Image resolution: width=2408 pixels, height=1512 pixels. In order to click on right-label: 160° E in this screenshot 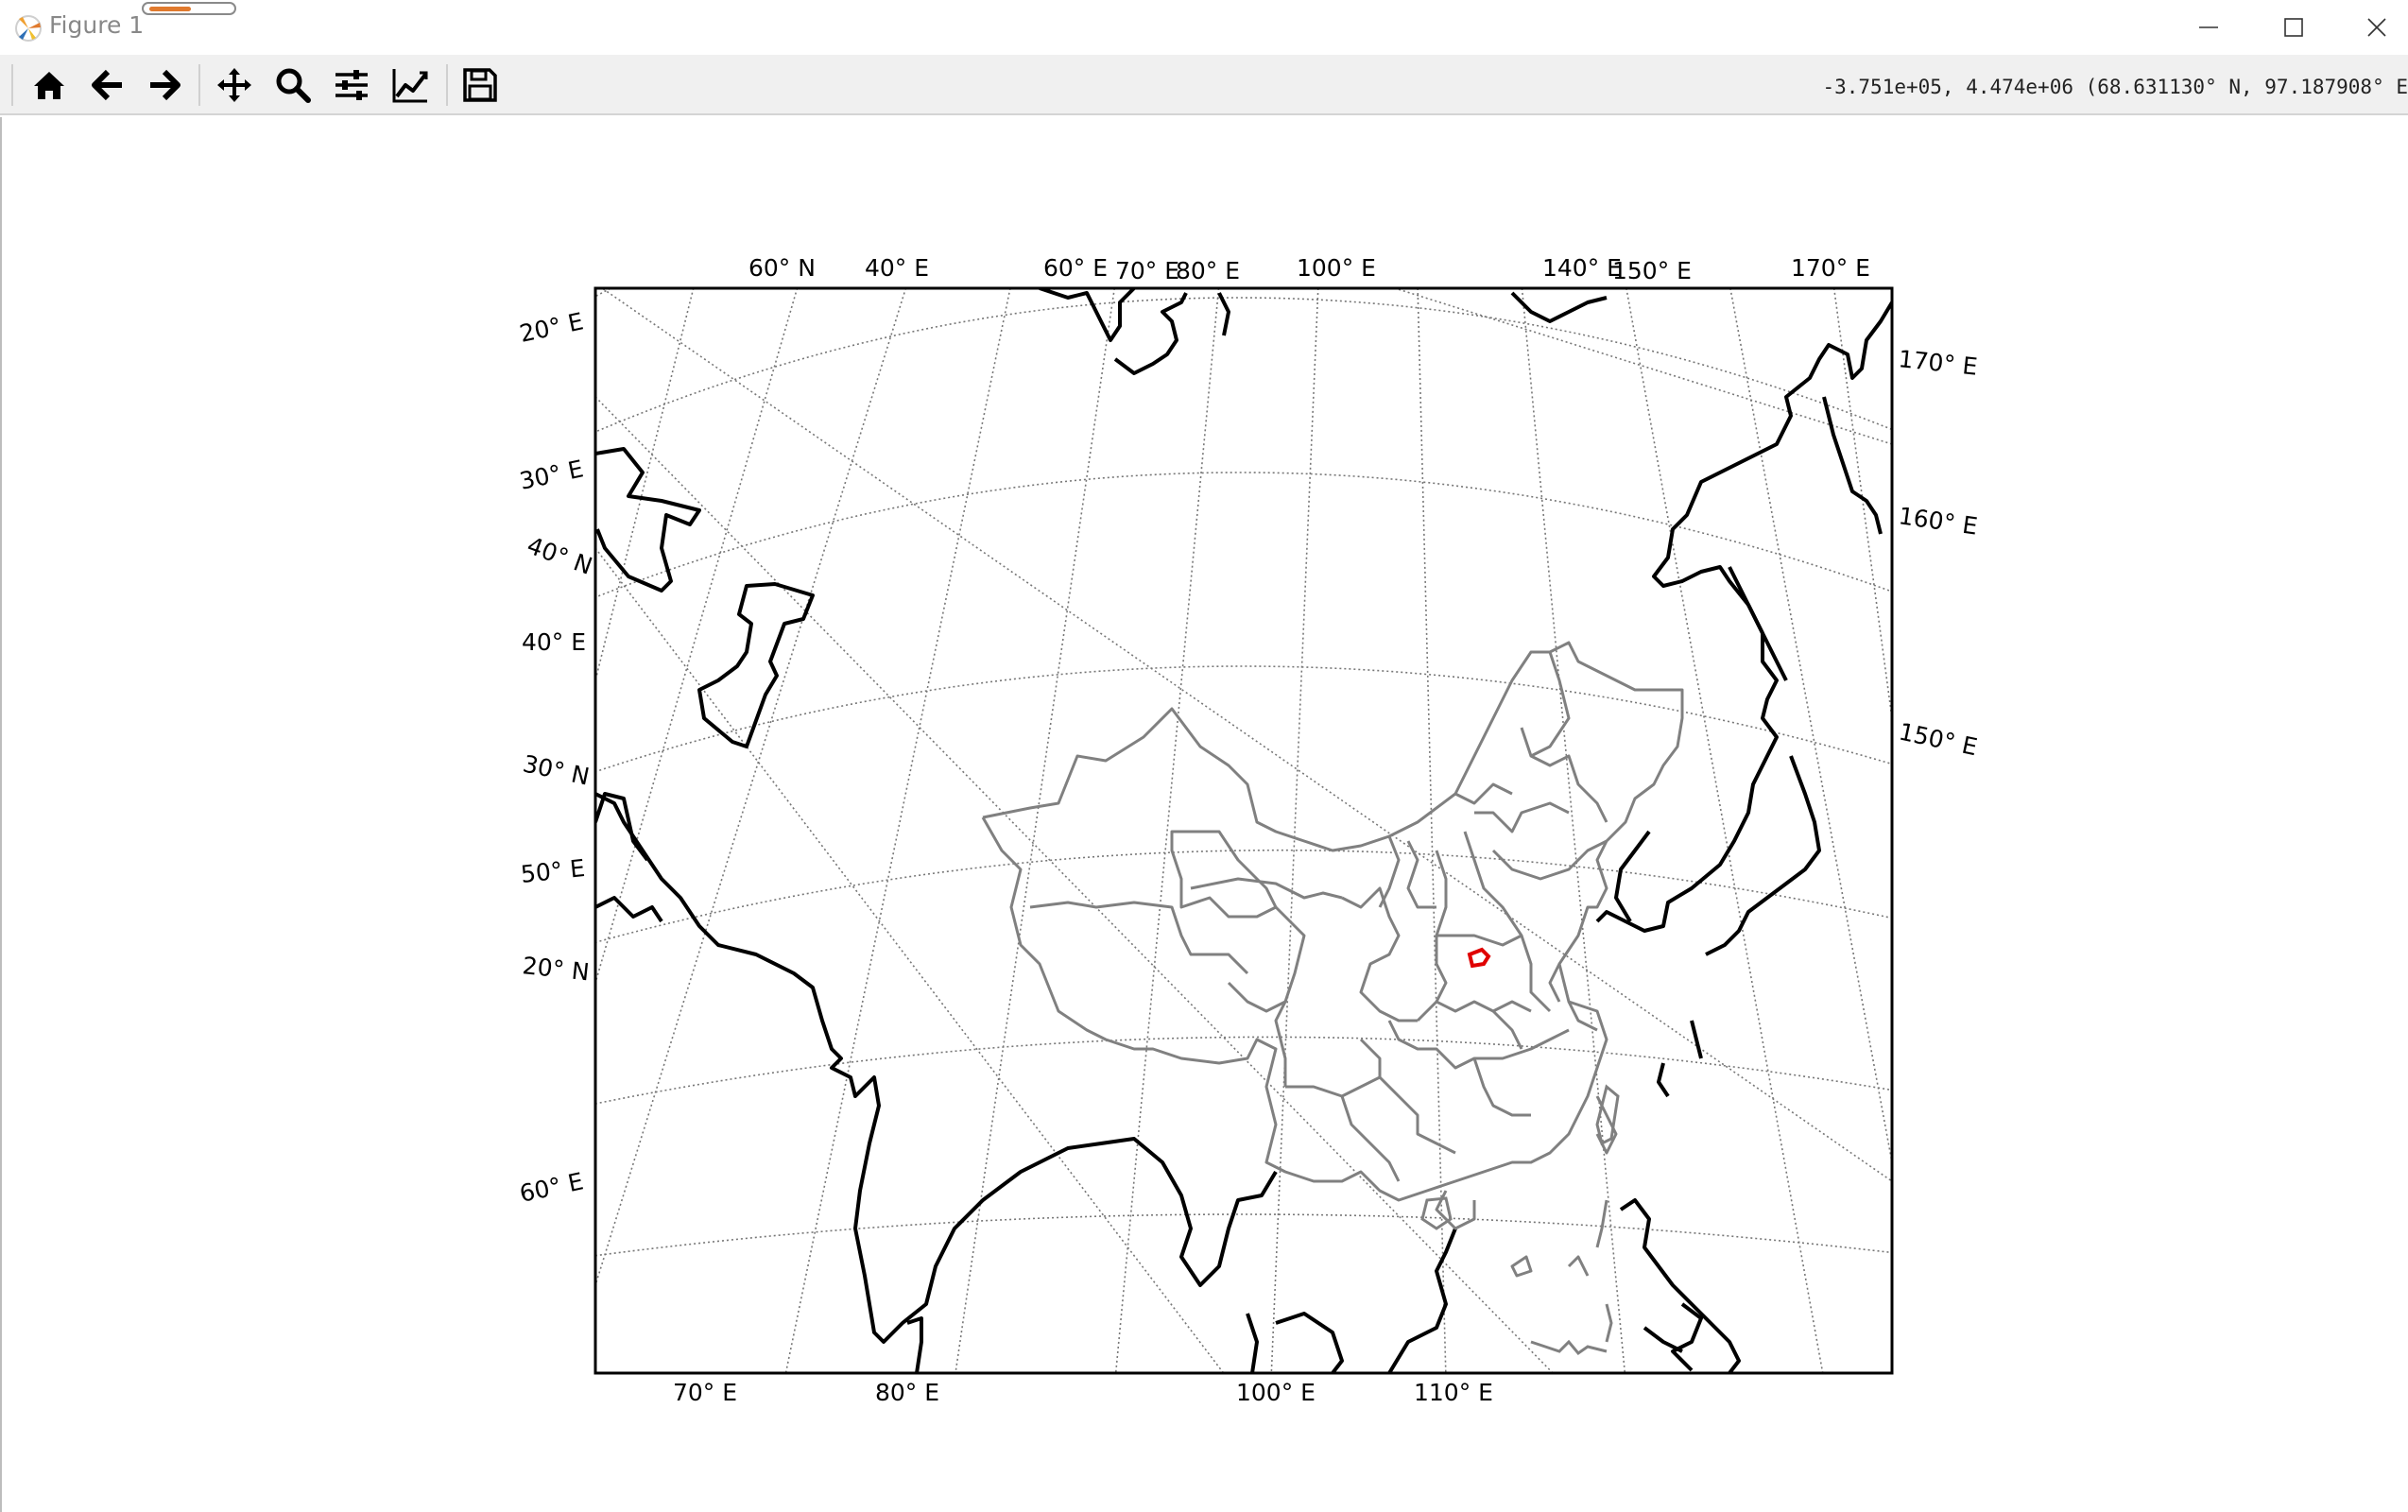, I will do `click(1938, 521)`.